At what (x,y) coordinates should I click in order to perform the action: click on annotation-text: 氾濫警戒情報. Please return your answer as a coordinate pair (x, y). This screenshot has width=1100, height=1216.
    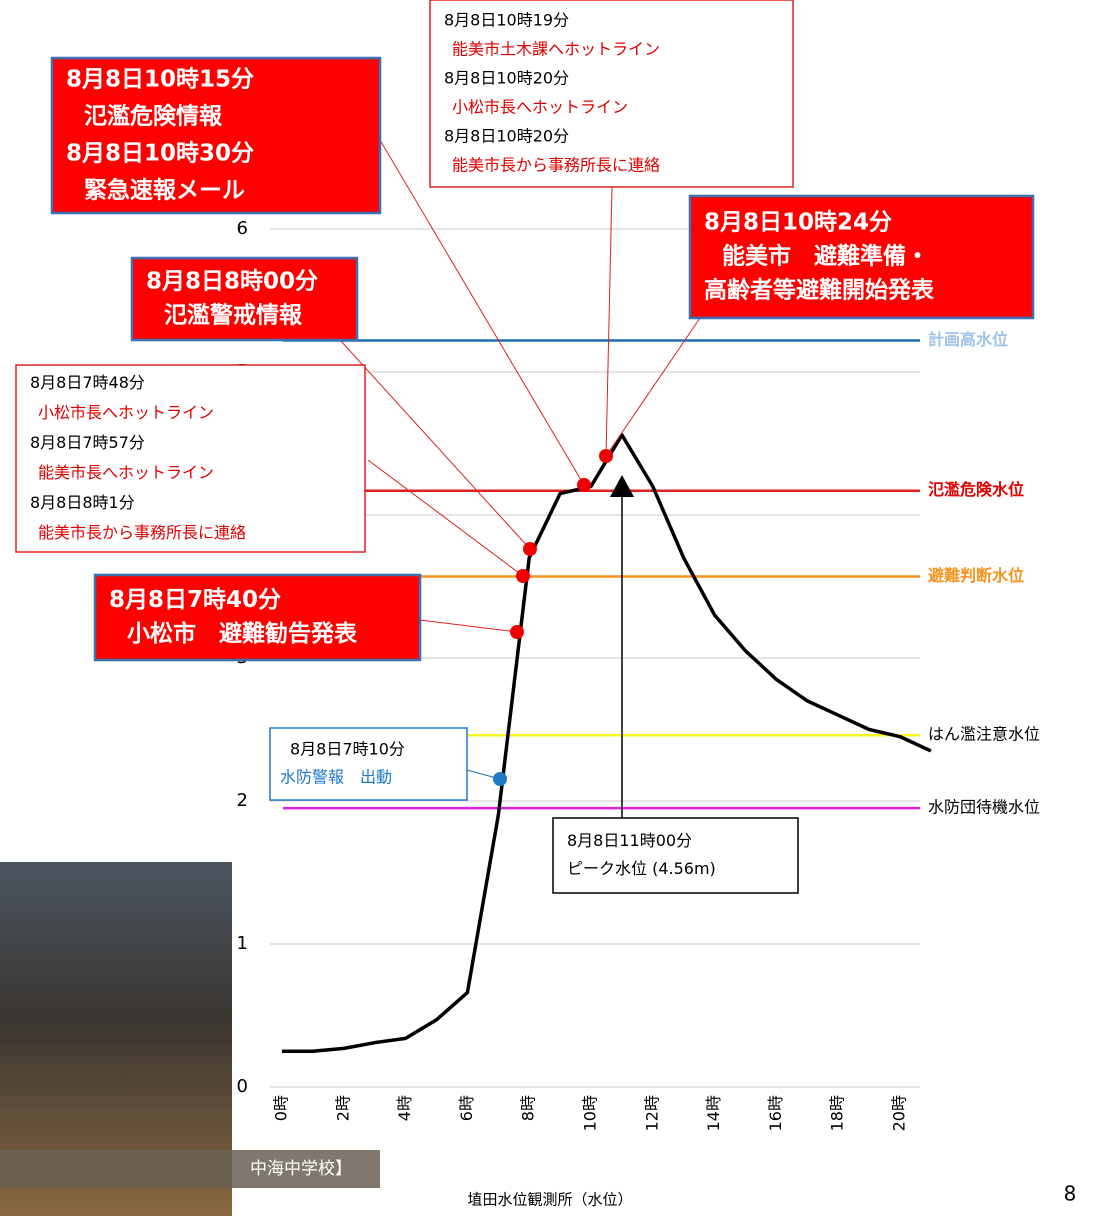
    Looking at the image, I should click on (233, 315).